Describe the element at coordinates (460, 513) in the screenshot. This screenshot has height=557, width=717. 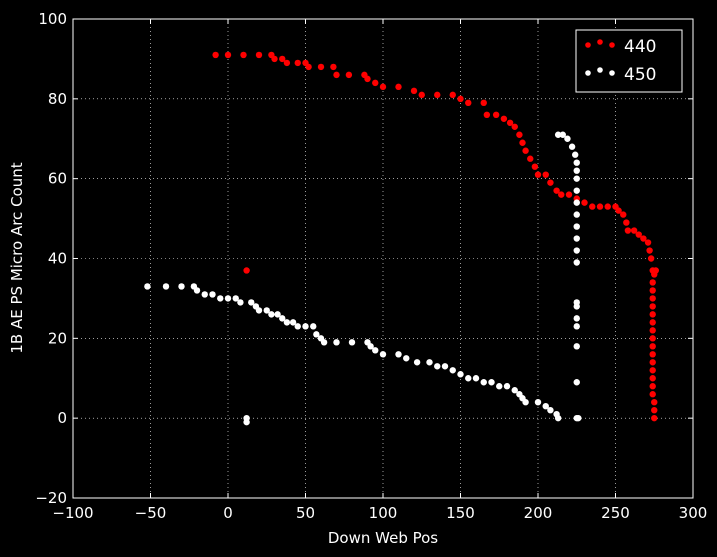
I see `x-tick-label: 150` at that location.